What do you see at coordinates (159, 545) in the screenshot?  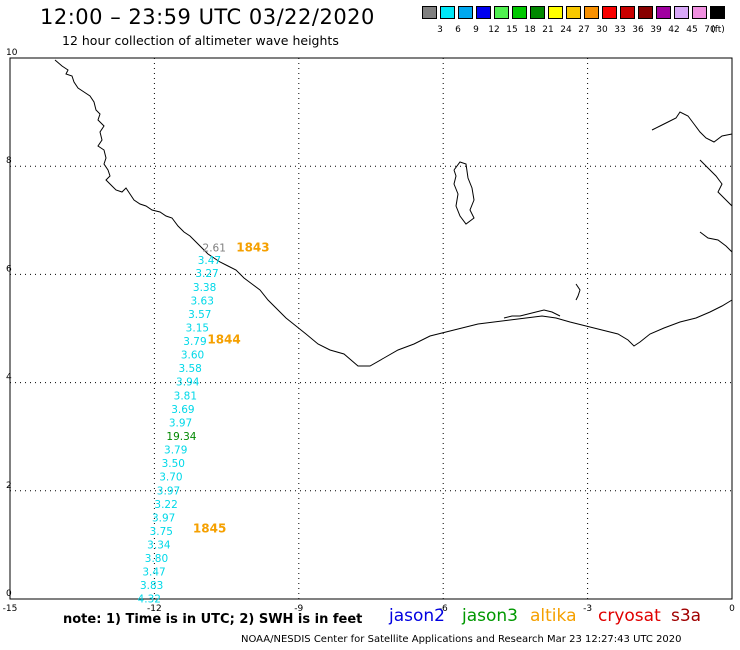 I see `swh-reading: 3.34` at bounding box center [159, 545].